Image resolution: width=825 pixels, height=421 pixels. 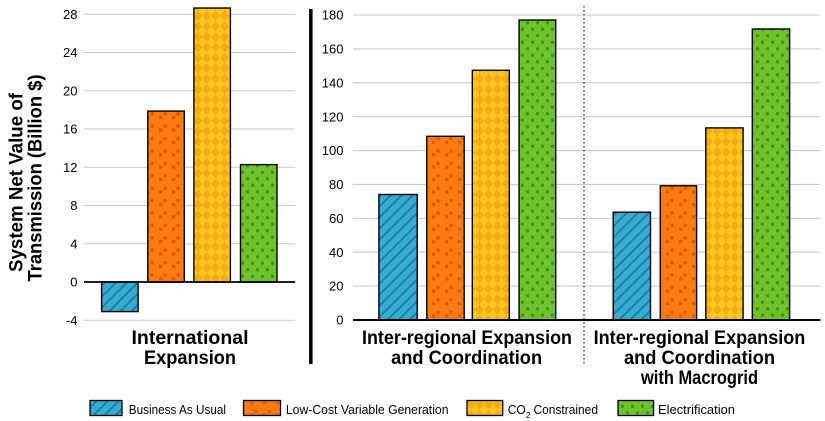 I want to click on svg-text: 16, so click(x=70, y=129).